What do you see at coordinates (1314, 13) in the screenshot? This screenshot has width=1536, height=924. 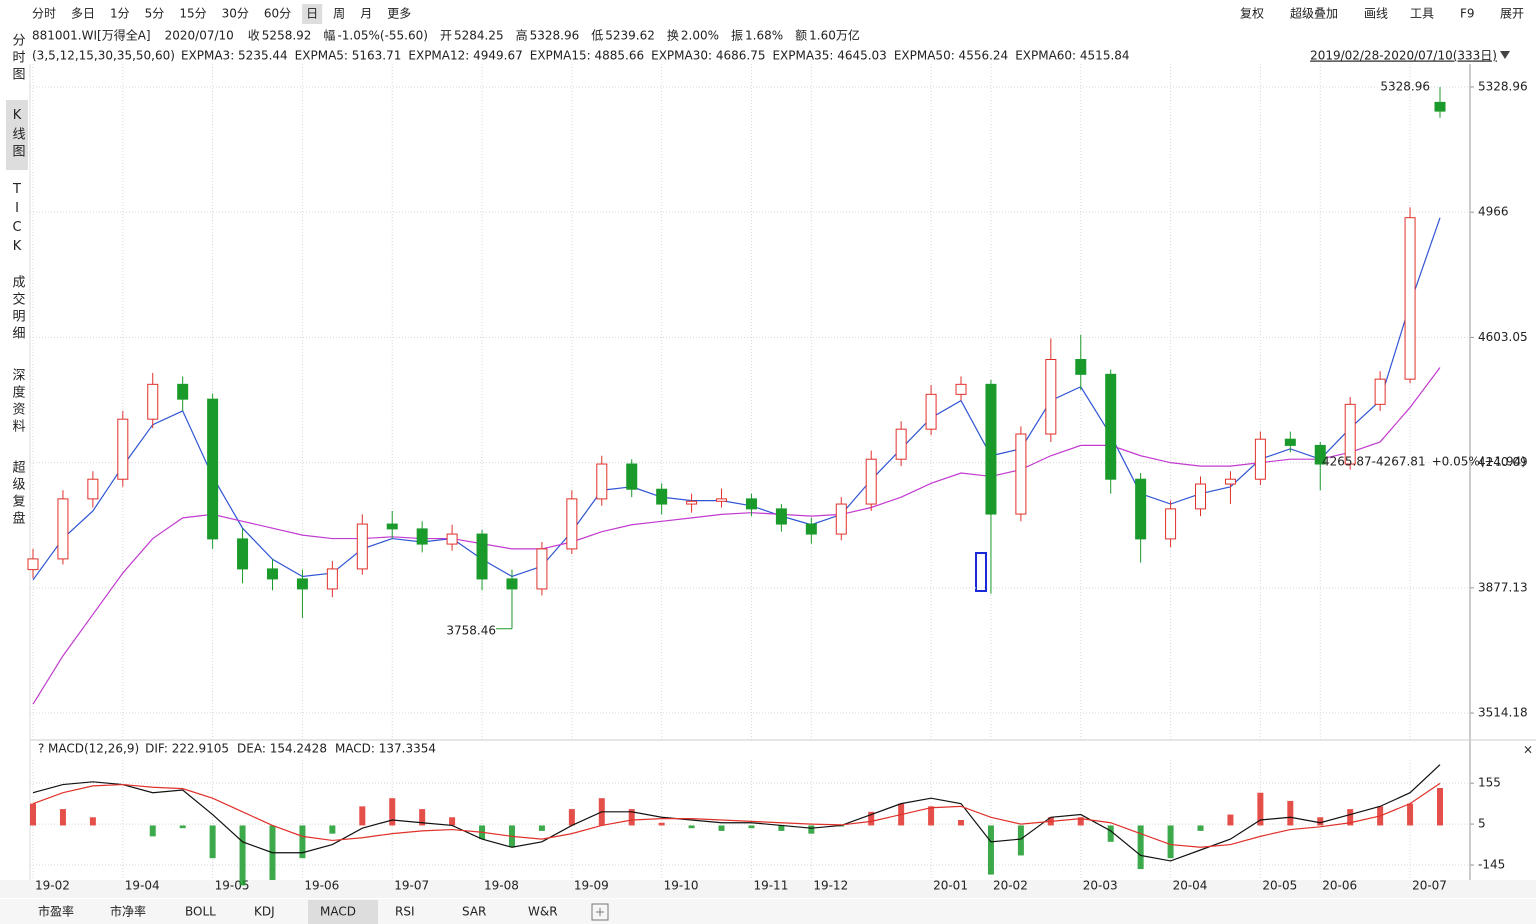 I see `tool-button: 超级叠加` at bounding box center [1314, 13].